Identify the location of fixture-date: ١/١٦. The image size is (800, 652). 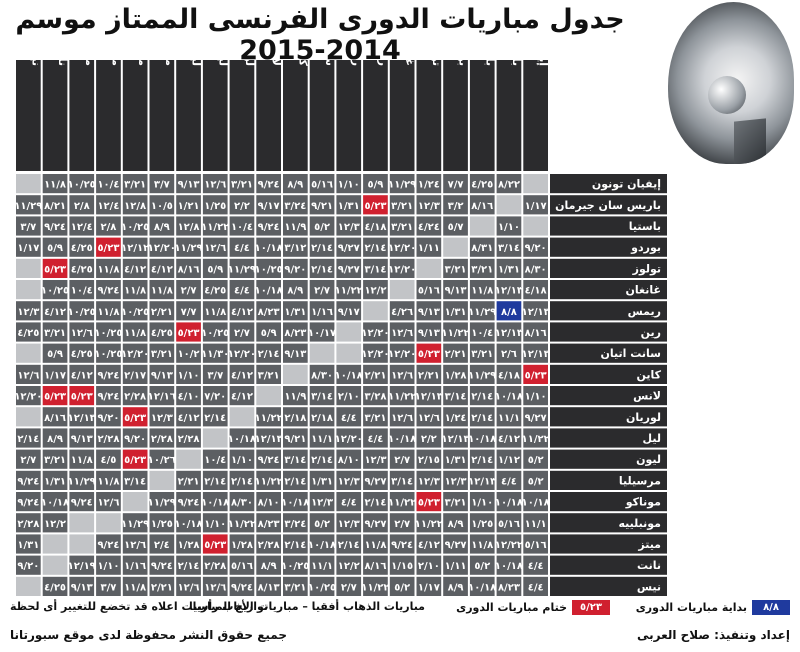
(322, 312).